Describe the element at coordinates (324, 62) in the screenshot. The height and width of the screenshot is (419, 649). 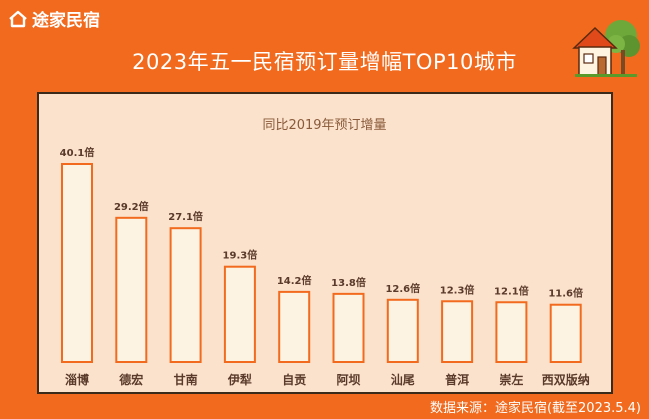
I see `chart-title: 2023年五一民宿预订量增幅TOP10城市` at that location.